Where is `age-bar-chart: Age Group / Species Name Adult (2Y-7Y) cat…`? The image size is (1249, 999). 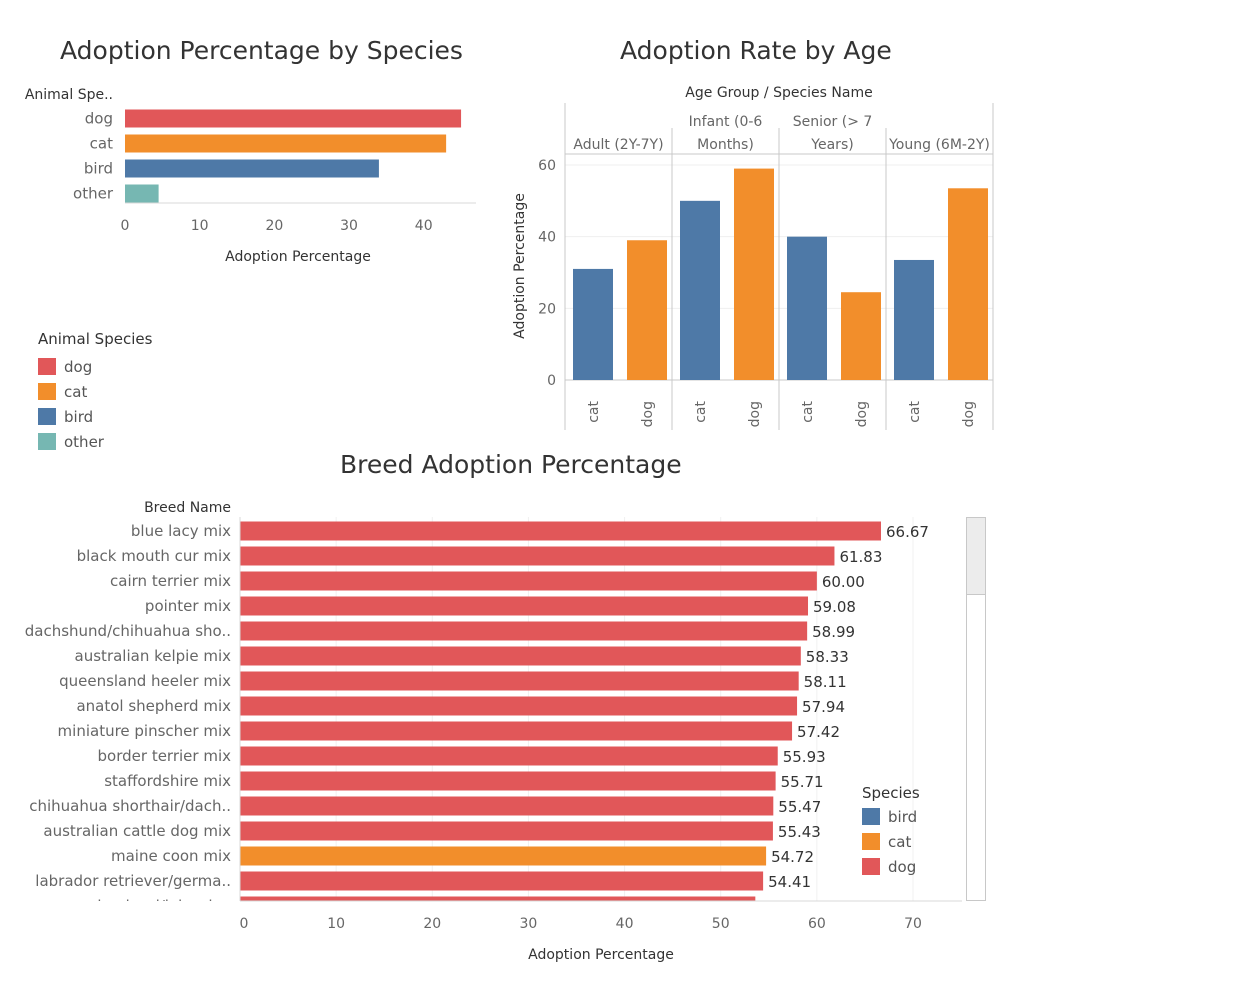 age-bar-chart: Age Group / Species Name Adult (2Y-7Y) cat… is located at coordinates (753, 257).